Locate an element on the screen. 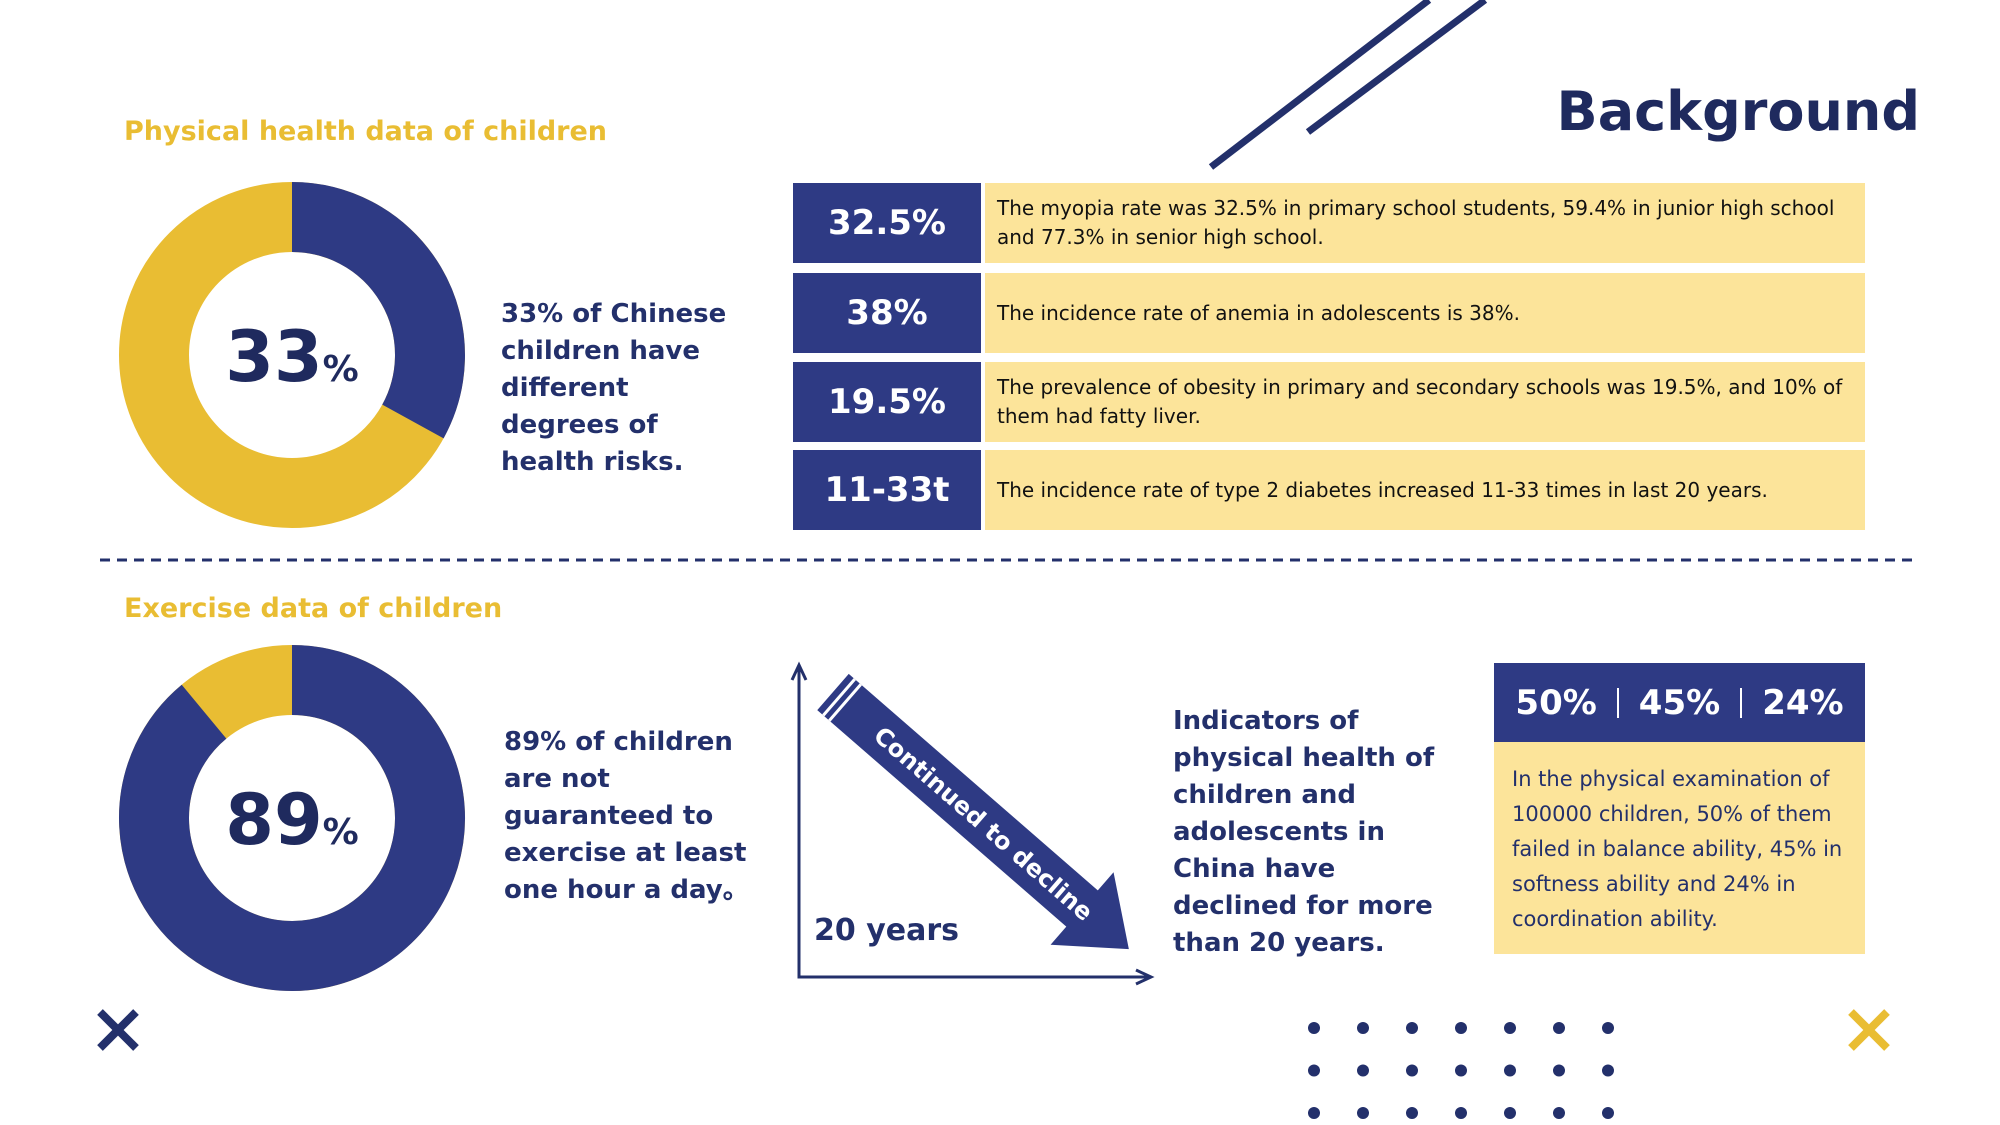  donut-label: 33% is located at coordinates (292, 357).